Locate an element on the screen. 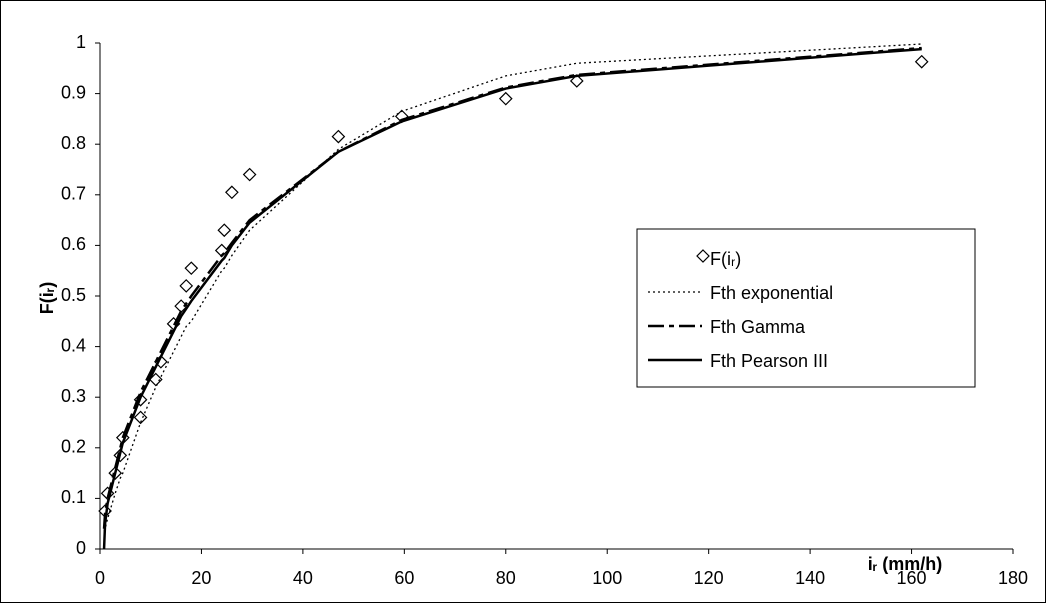  x-tick-label: 60 is located at coordinates (404, 578).